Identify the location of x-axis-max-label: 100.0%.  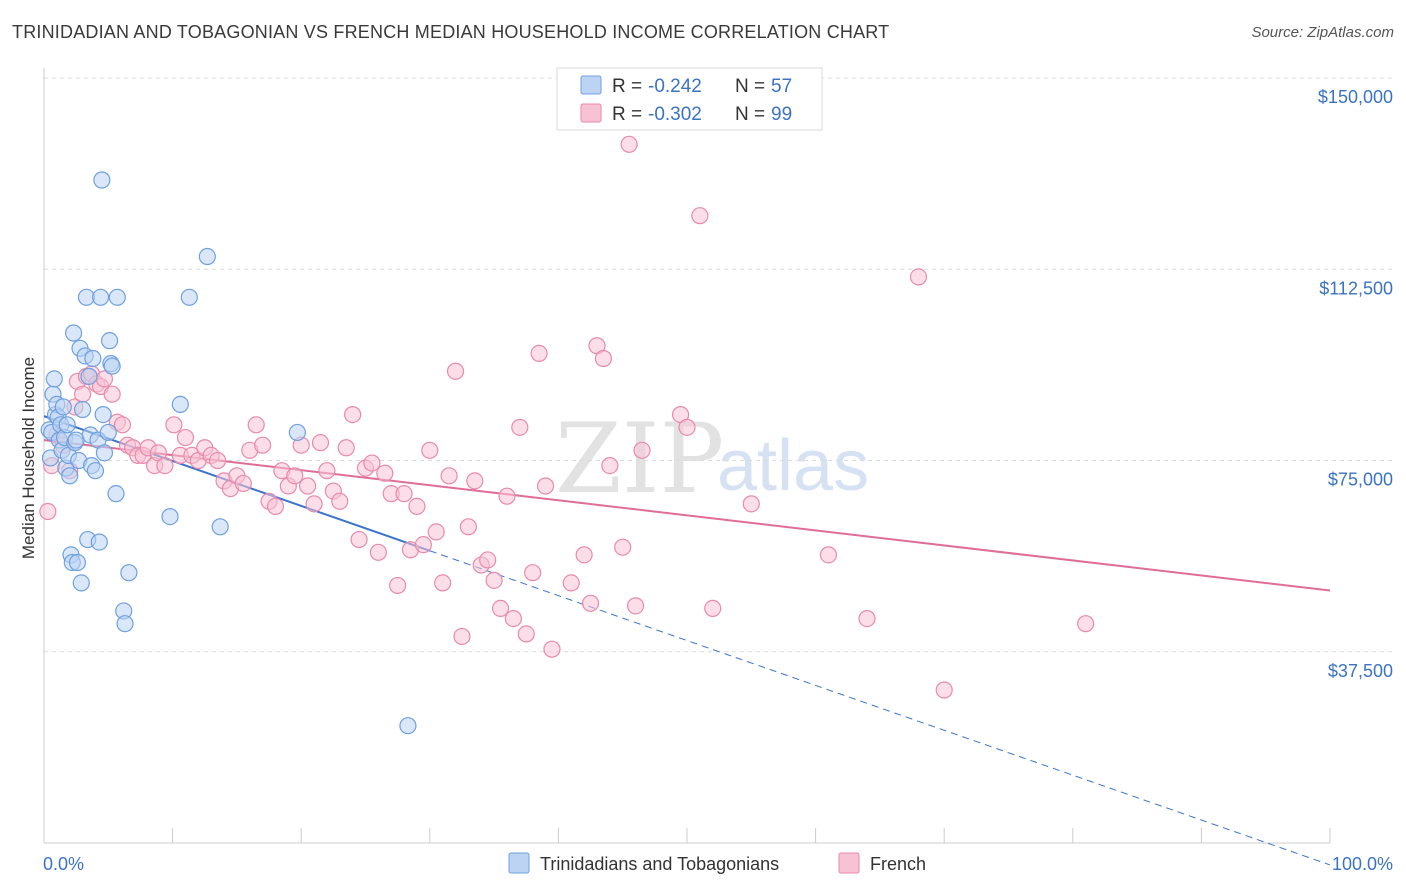
(1362, 864).